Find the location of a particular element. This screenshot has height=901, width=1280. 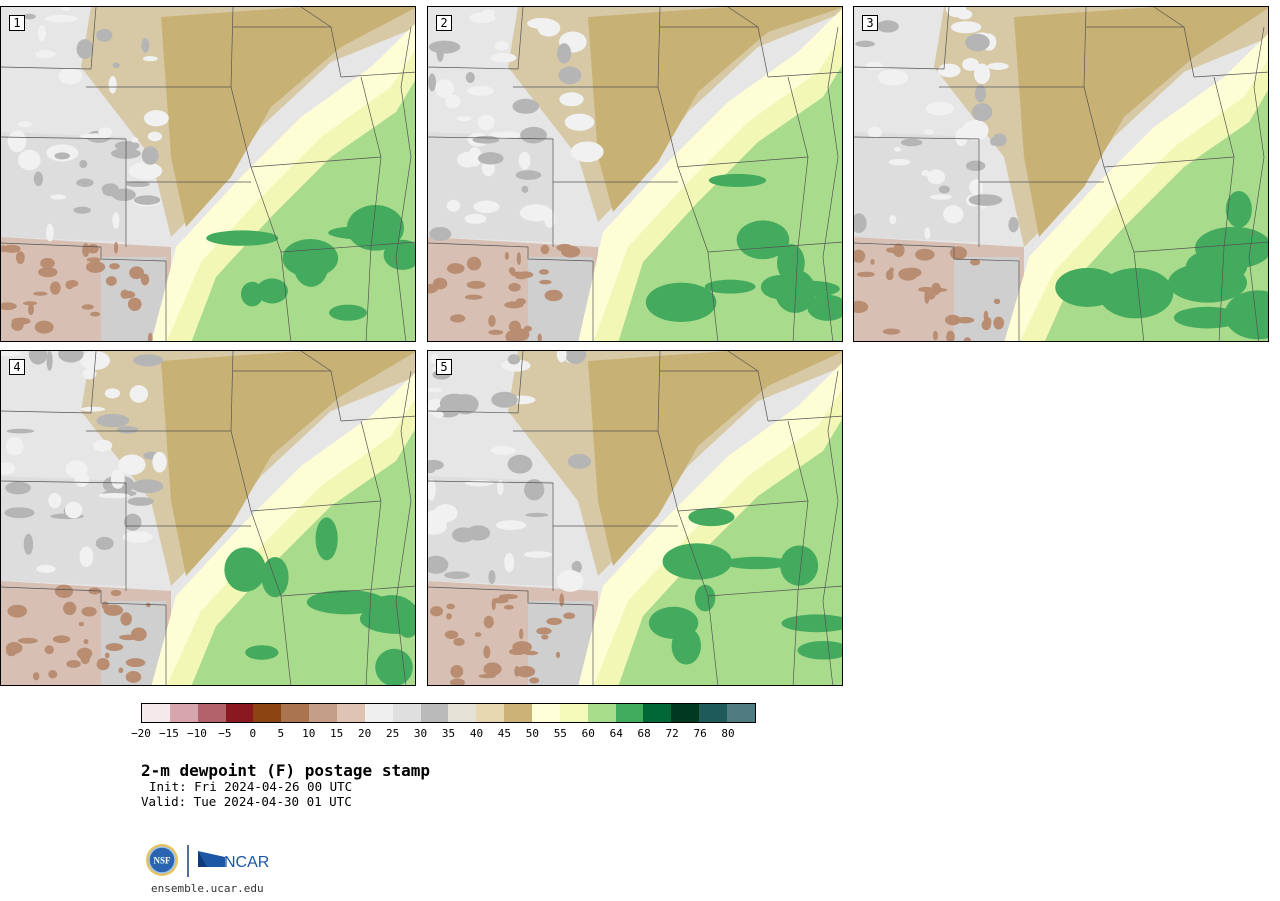

nsf-logo-icon: NSF is located at coordinates (162, 860).